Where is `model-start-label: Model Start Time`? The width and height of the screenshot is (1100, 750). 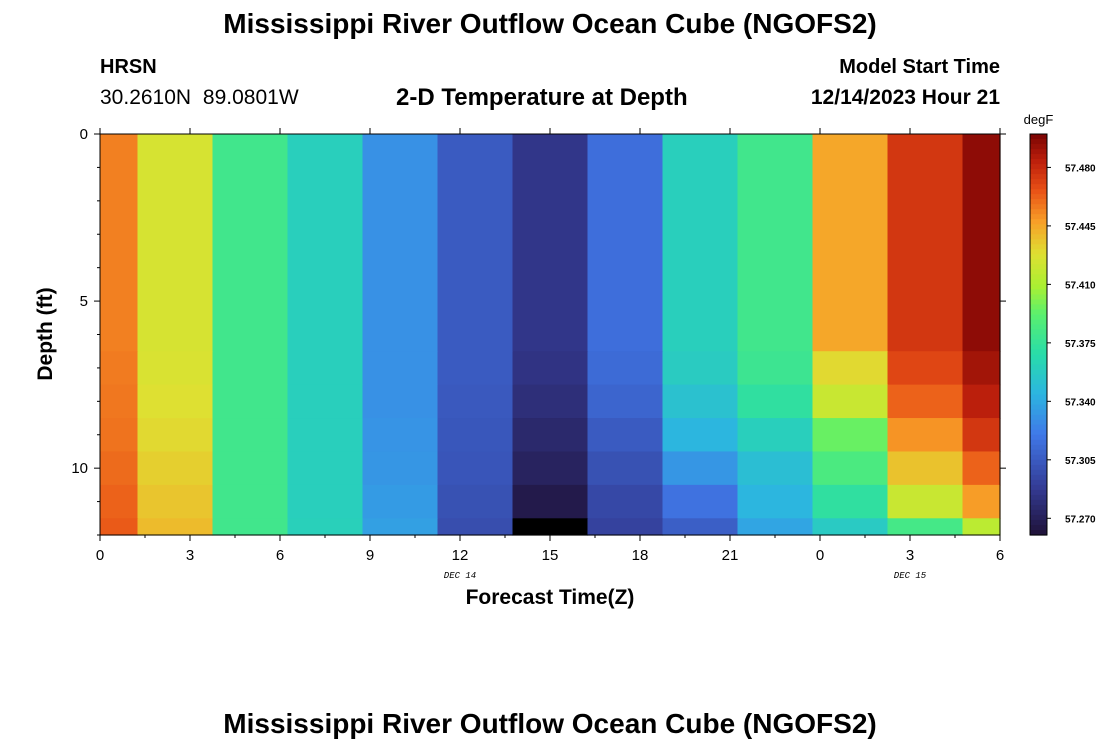
model-start-label: Model Start Time is located at coordinates (919, 67).